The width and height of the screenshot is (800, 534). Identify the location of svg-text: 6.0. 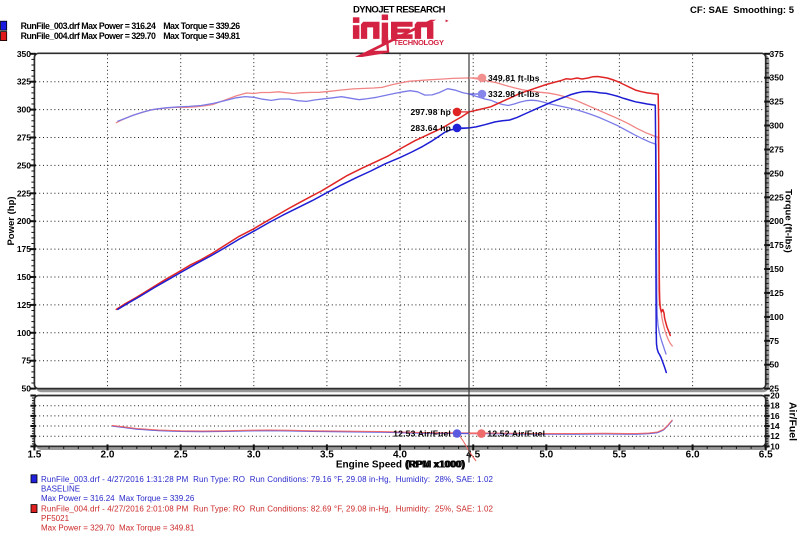
(693, 454).